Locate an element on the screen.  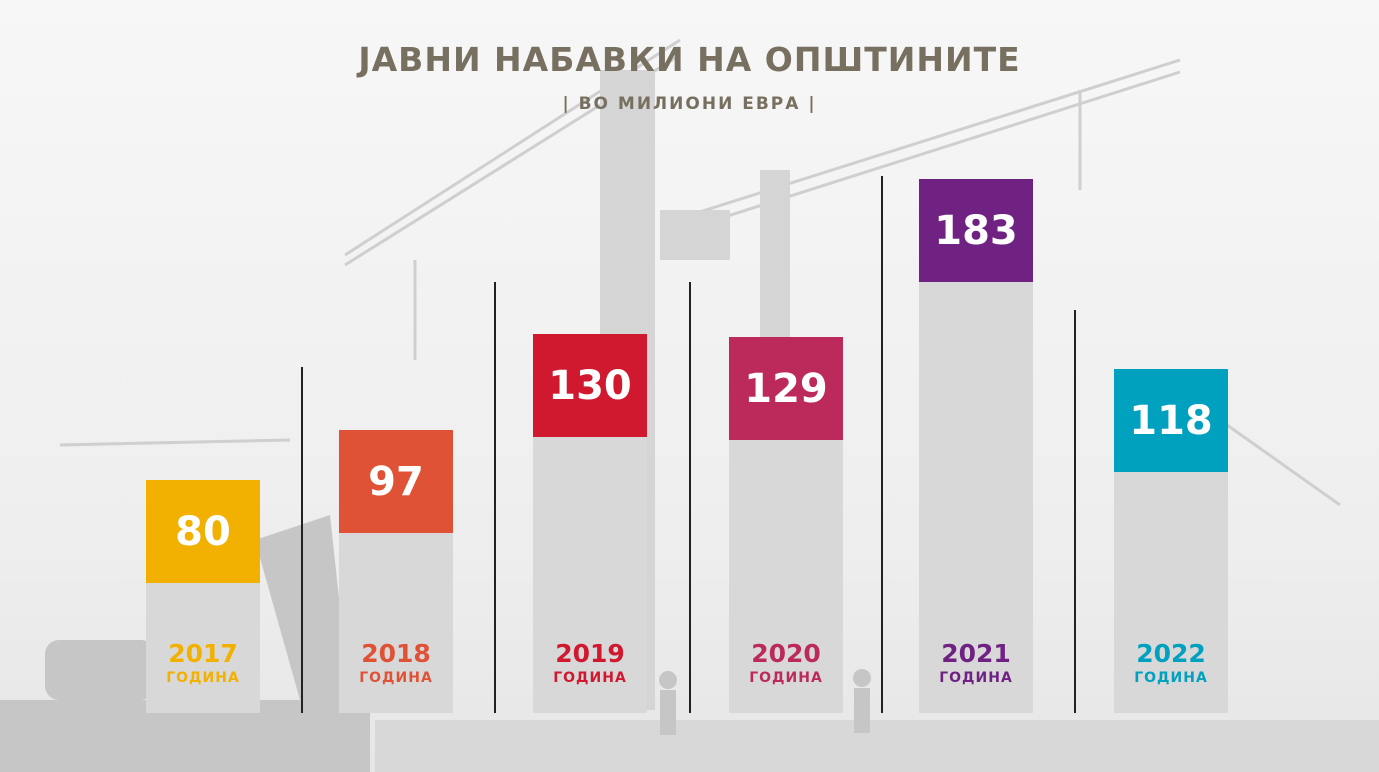
year-label: 2019 is located at coordinates (590, 653).